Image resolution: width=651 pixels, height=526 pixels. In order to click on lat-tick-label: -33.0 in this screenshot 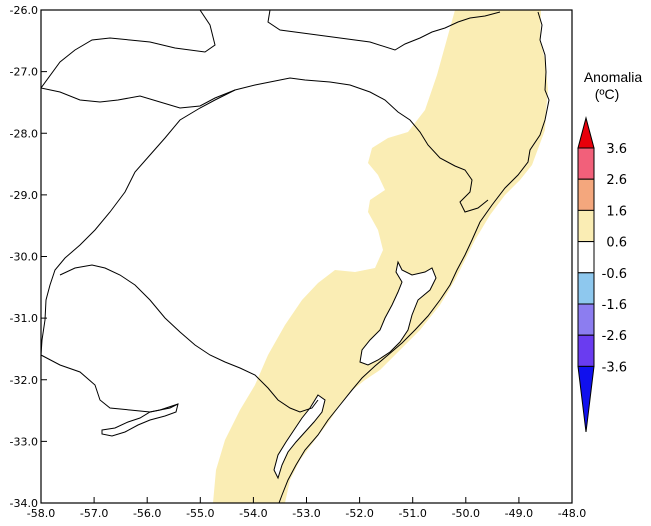, I will do `click(24, 441)`.